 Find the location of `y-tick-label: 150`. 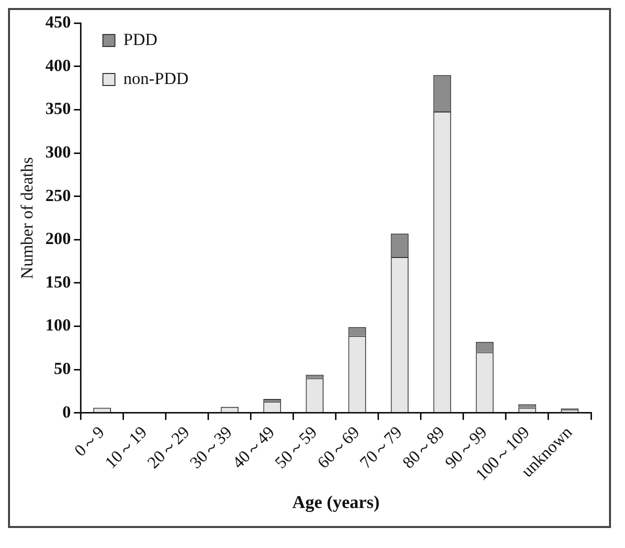

y-tick-label: 150 is located at coordinates (58, 282).